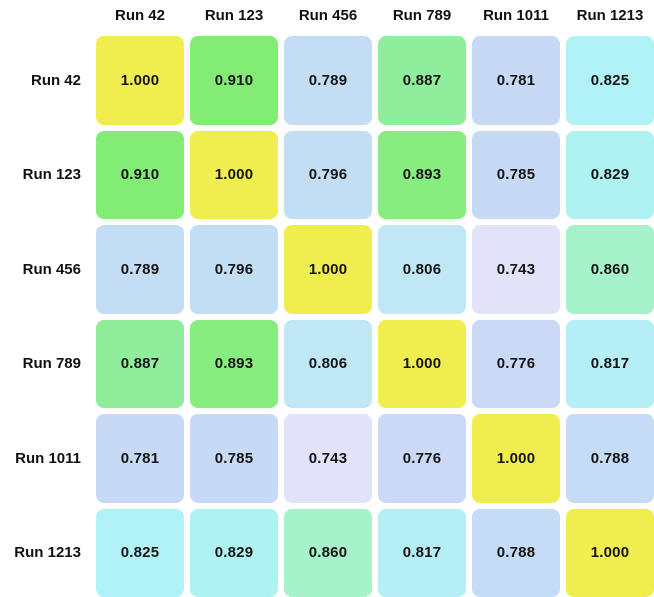 The height and width of the screenshot is (597, 654). What do you see at coordinates (51, 269) in the screenshot?
I see `row-header-3: Run 456` at bounding box center [51, 269].